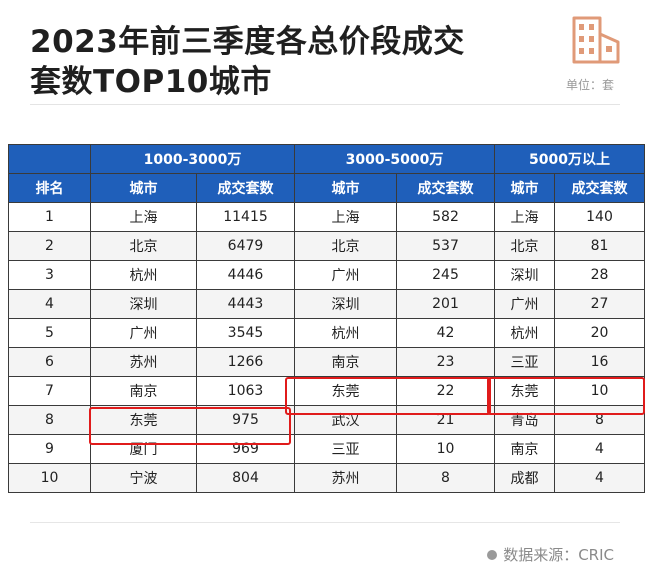 This screenshot has width=650, height=585. What do you see at coordinates (524, 420) in the screenshot?
I see `city-cell: 青岛` at bounding box center [524, 420].